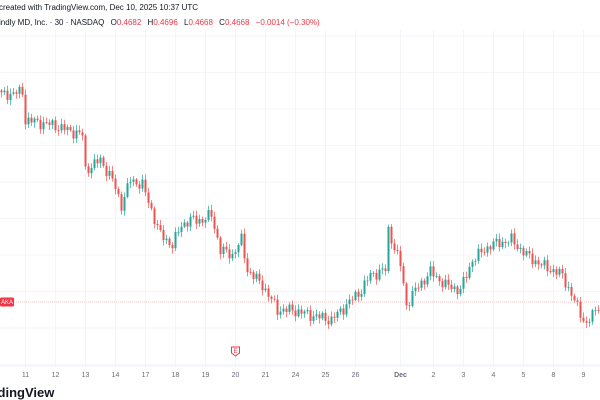 This screenshot has height=400, width=600. Describe the element at coordinates (304, 375) in the screenshot. I see `time-axis: 11 12 13 14 17 18 19 20 21 24 25 26 Dec 2 3 4 5 8 9` at that location.